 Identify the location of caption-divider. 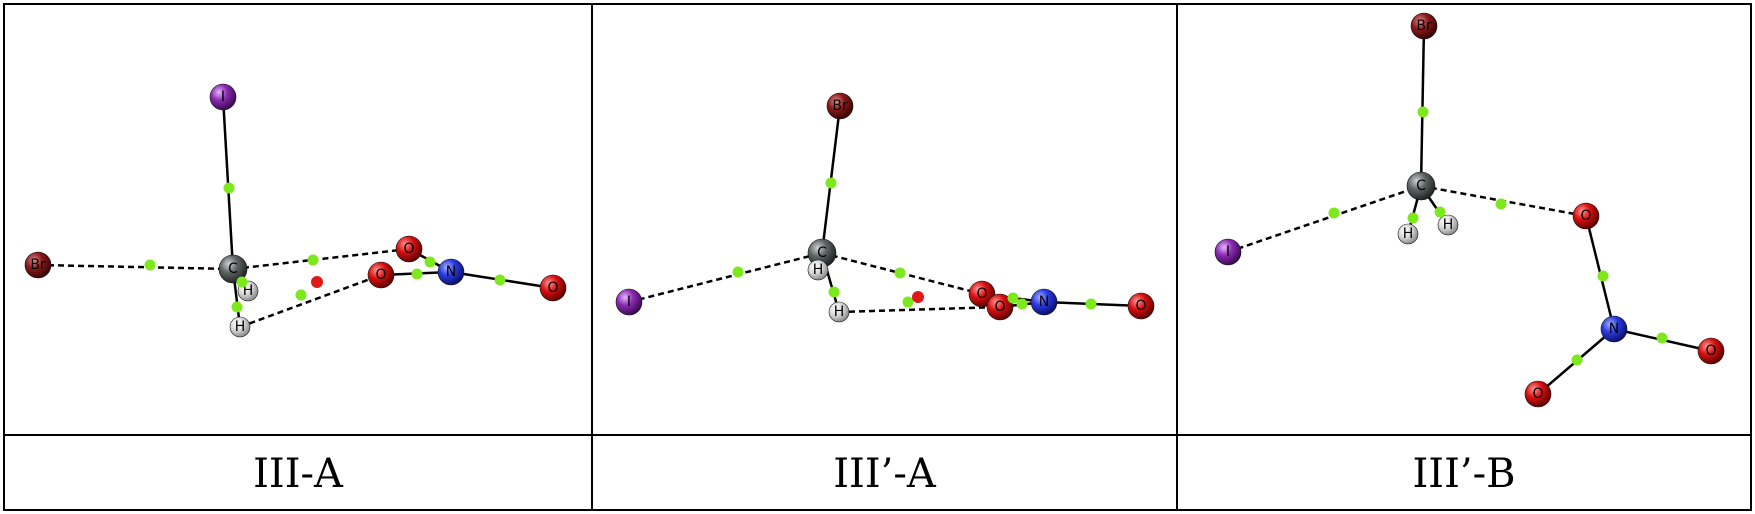
(877, 435).